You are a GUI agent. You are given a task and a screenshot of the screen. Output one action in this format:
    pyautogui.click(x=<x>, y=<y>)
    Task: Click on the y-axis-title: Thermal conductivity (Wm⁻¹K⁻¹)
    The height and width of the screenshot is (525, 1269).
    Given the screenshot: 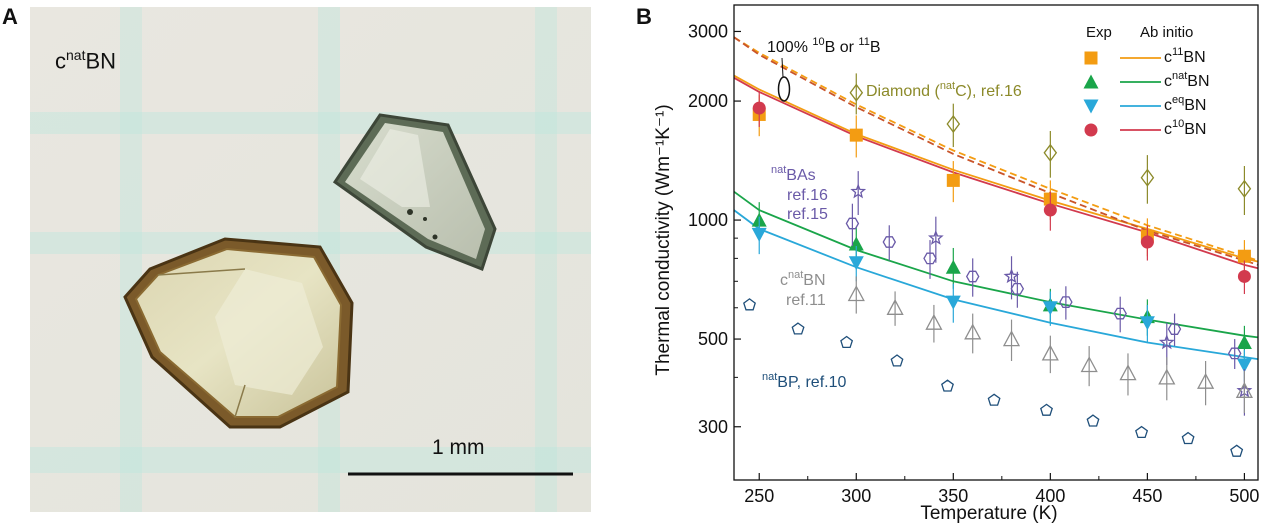 What is the action you would take?
    pyautogui.click(x=663, y=239)
    